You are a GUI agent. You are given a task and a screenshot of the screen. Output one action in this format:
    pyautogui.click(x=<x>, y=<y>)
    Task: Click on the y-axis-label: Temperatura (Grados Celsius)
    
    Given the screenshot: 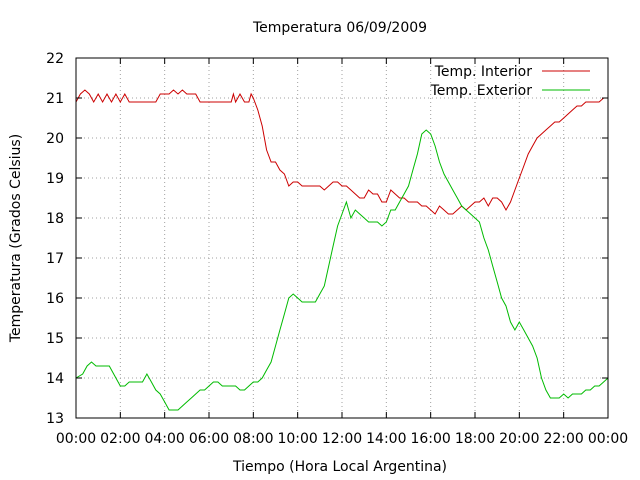 What is the action you would take?
    pyautogui.click(x=16, y=238)
    